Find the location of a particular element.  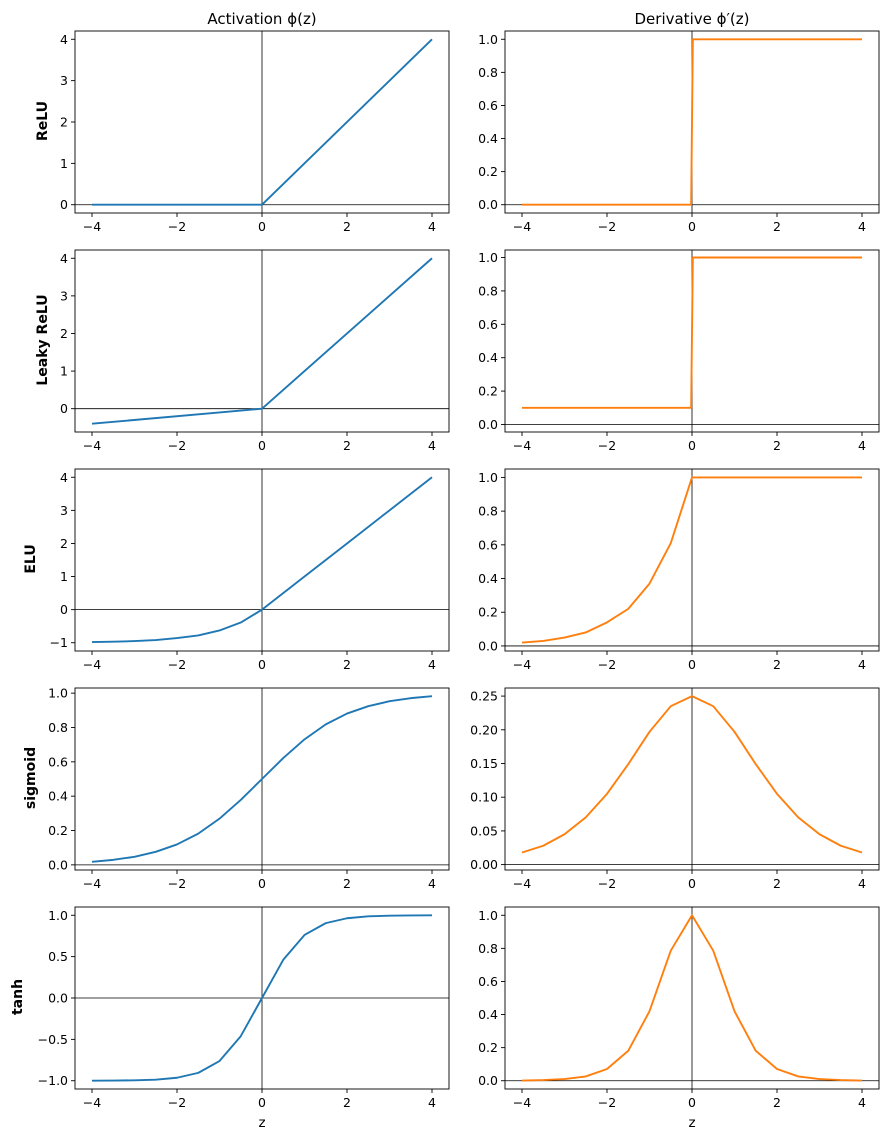

y-tick-label: −0.5 is located at coordinates (53, 1039).